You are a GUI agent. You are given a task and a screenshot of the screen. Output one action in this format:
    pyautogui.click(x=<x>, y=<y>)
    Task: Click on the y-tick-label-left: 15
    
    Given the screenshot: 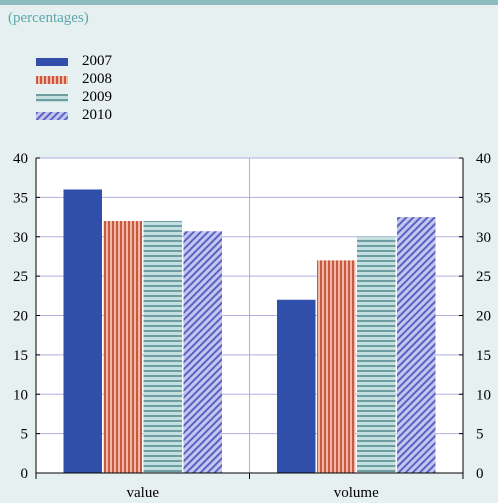 What is the action you would take?
    pyautogui.click(x=20, y=356)
    